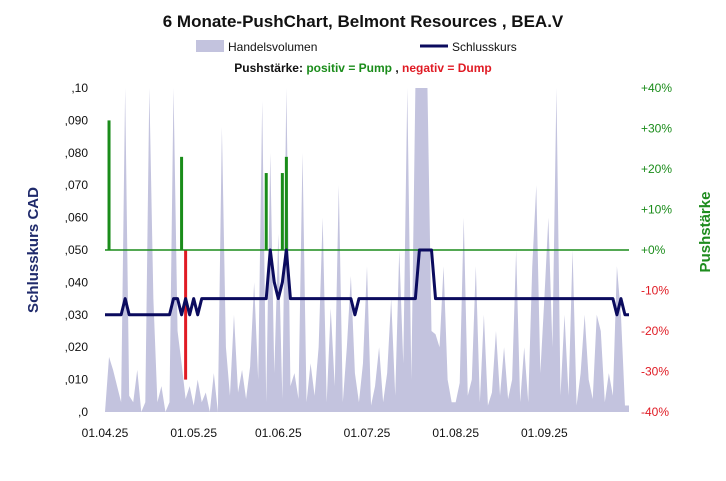 This screenshot has height=481, width=726. Describe the element at coordinates (77, 120) in the screenshot. I see `left-tick-label: ,090` at that location.